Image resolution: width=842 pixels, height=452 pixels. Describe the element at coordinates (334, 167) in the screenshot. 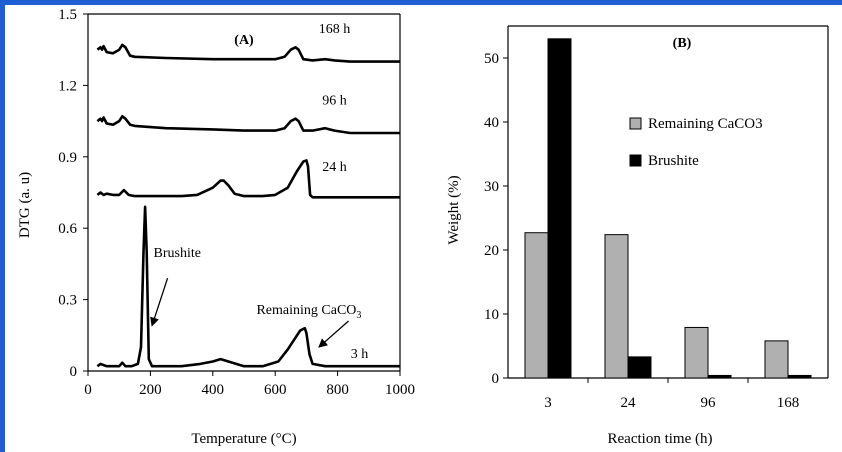

I see `curve-label: 24 h` at that location.